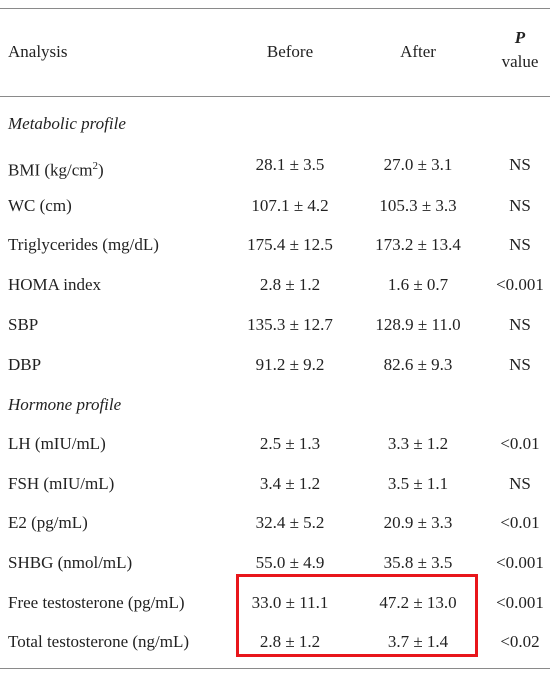 This screenshot has width=557, height=680. I want to click on row-name: DBP, so click(25, 364).